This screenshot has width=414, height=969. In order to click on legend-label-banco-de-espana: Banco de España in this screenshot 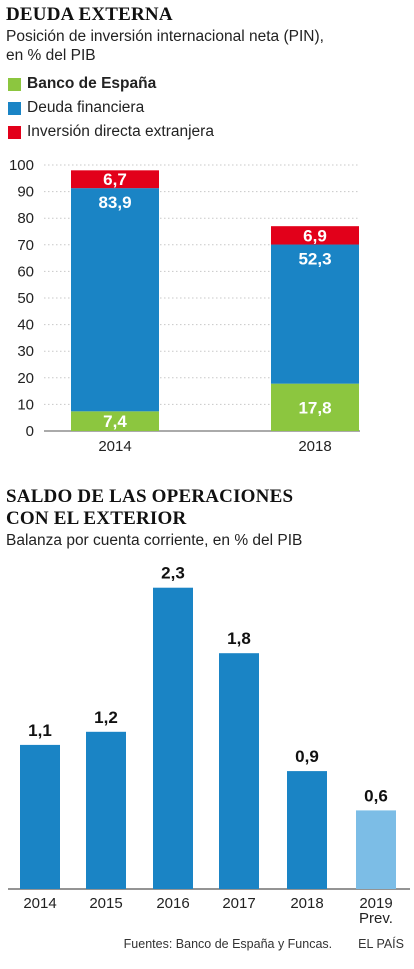, I will do `click(92, 83)`.